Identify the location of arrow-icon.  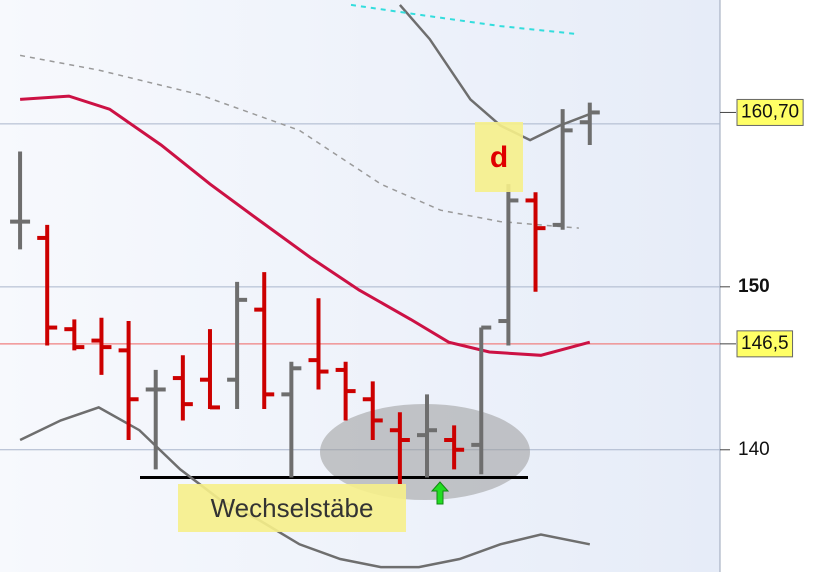
(440, 493).